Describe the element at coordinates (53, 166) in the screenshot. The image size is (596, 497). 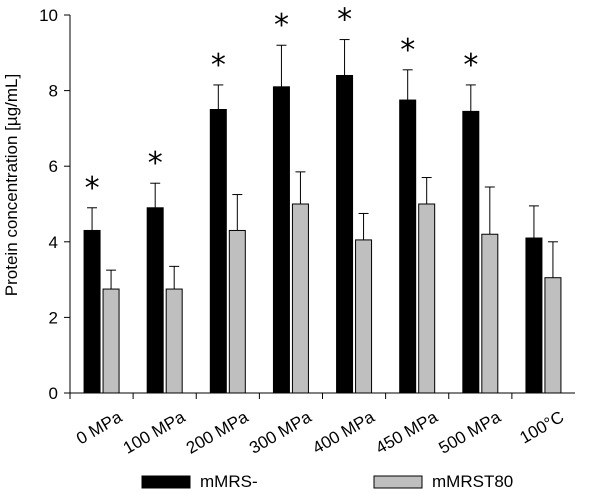
I see `y-tick-label: 6` at that location.